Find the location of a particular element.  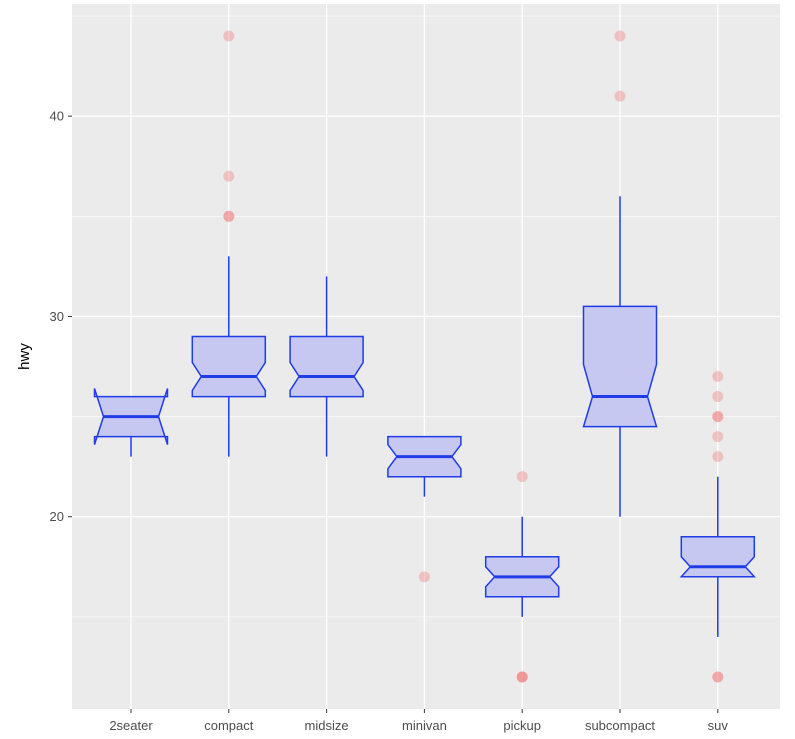

x-tick-label: 2seater is located at coordinates (131, 725).